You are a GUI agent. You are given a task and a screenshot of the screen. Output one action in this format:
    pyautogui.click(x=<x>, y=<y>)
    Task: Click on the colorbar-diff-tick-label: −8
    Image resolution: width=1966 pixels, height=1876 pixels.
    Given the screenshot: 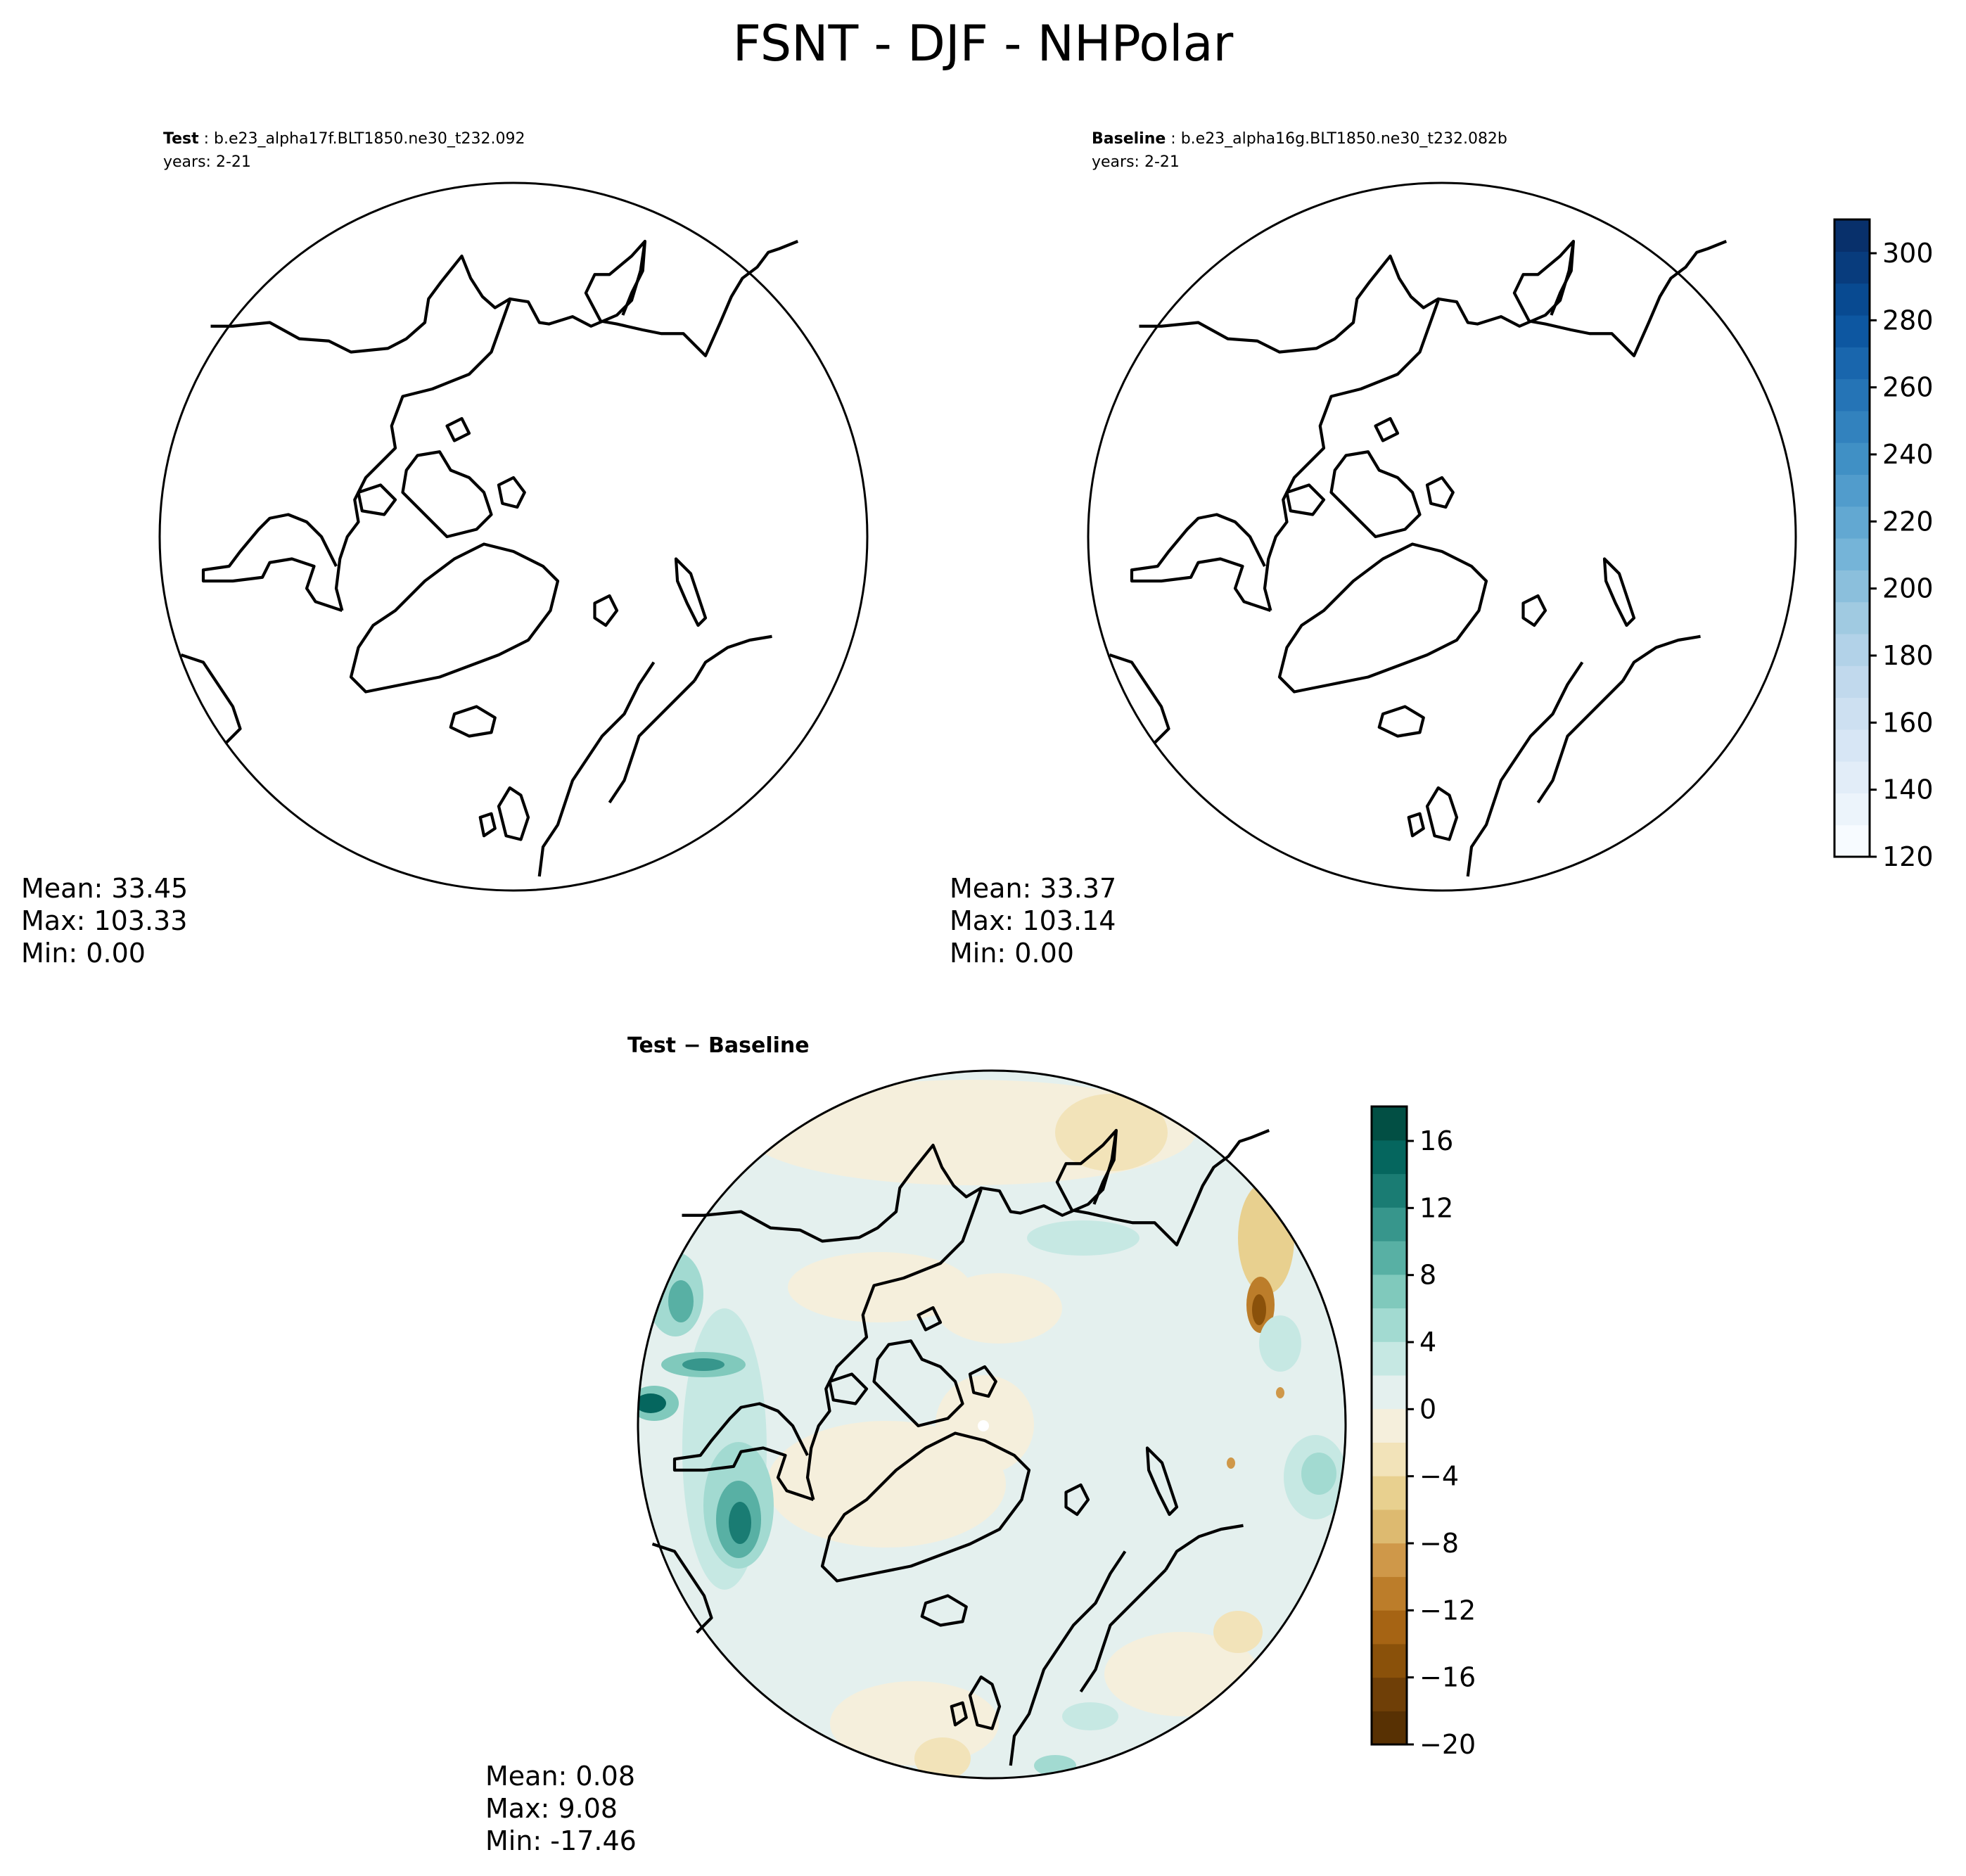 What is the action you would take?
    pyautogui.click(x=1439, y=1543)
    